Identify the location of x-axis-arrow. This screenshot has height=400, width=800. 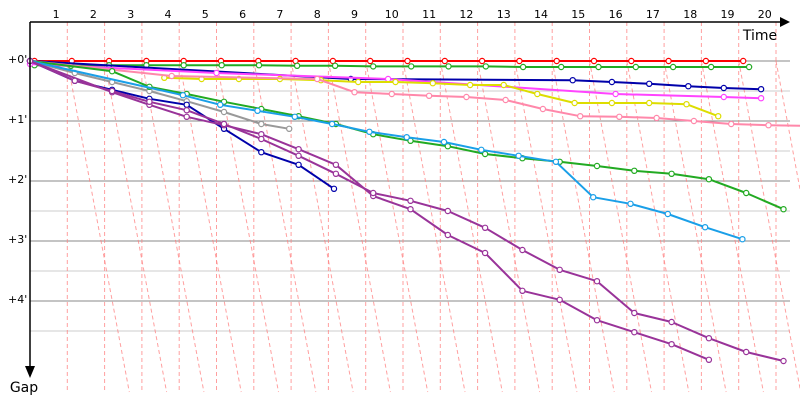
(785, 22).